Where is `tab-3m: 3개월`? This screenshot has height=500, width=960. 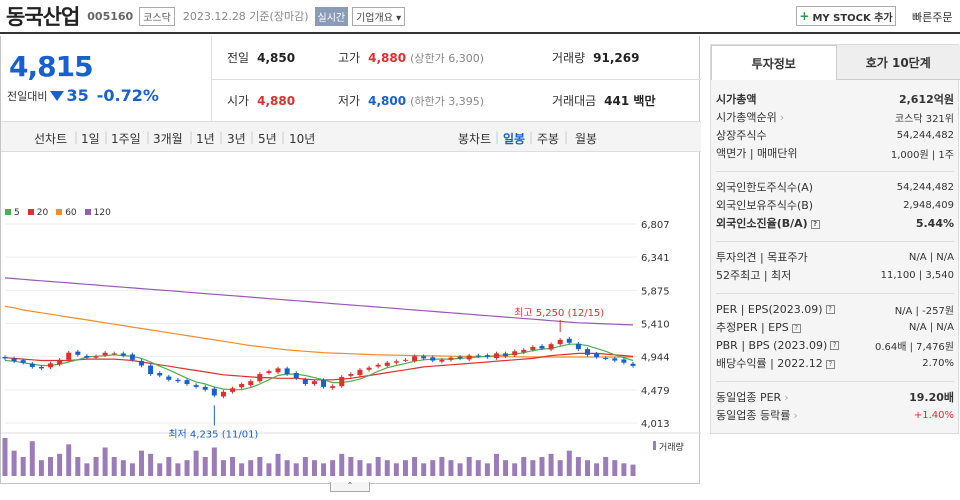
tab-3m: 3개월 is located at coordinates (168, 139).